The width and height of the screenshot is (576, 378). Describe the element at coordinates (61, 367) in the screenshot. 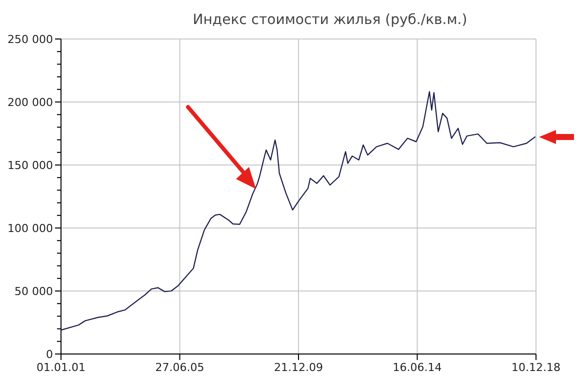

I see `x-tick-label: 01.01.01` at that location.